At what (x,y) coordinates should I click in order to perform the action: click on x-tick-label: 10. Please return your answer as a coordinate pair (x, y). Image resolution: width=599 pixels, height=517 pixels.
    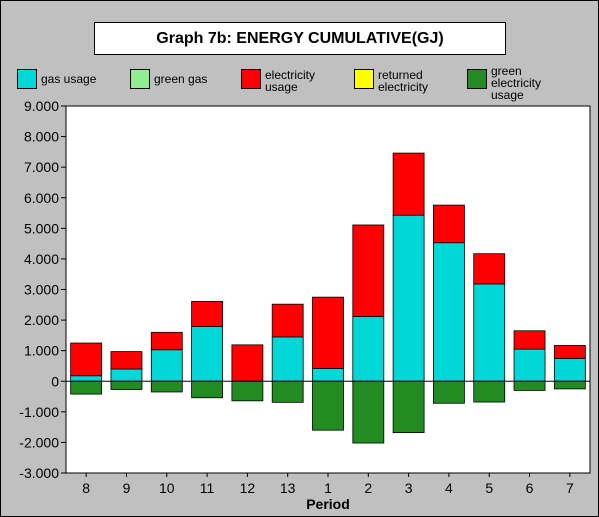
    Looking at the image, I should click on (167, 488).